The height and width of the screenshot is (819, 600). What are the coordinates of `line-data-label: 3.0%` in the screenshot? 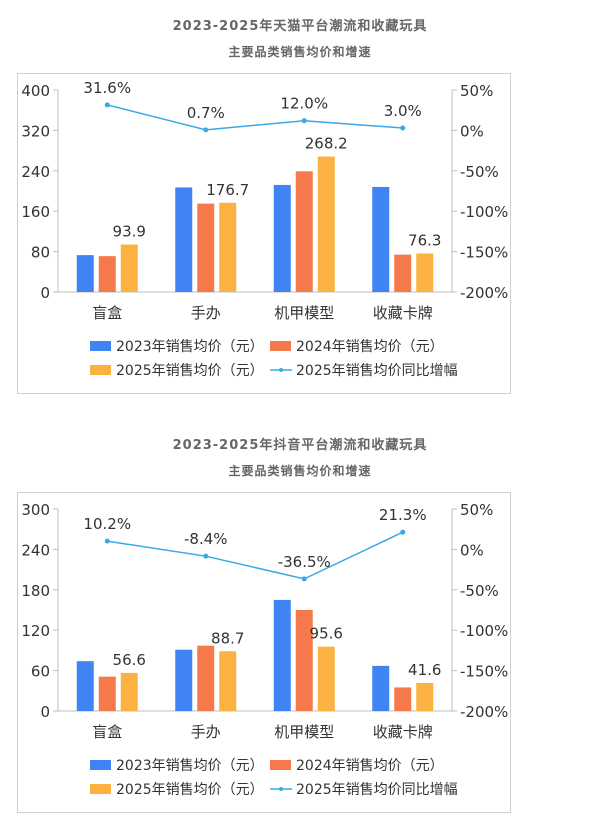 It's located at (403, 111).